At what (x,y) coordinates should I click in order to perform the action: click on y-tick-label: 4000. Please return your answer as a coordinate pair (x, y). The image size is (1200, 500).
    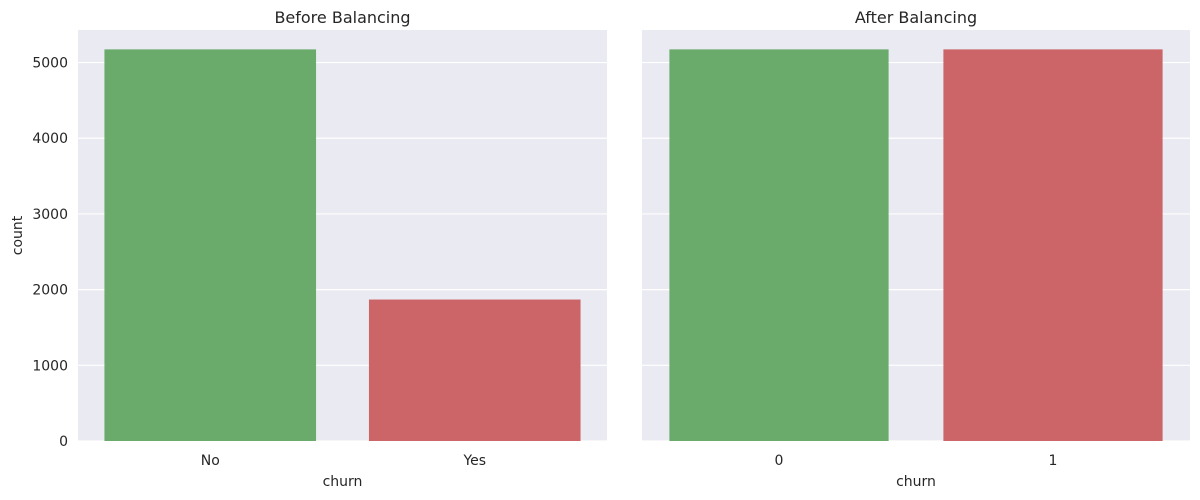
    Looking at the image, I should click on (50, 139).